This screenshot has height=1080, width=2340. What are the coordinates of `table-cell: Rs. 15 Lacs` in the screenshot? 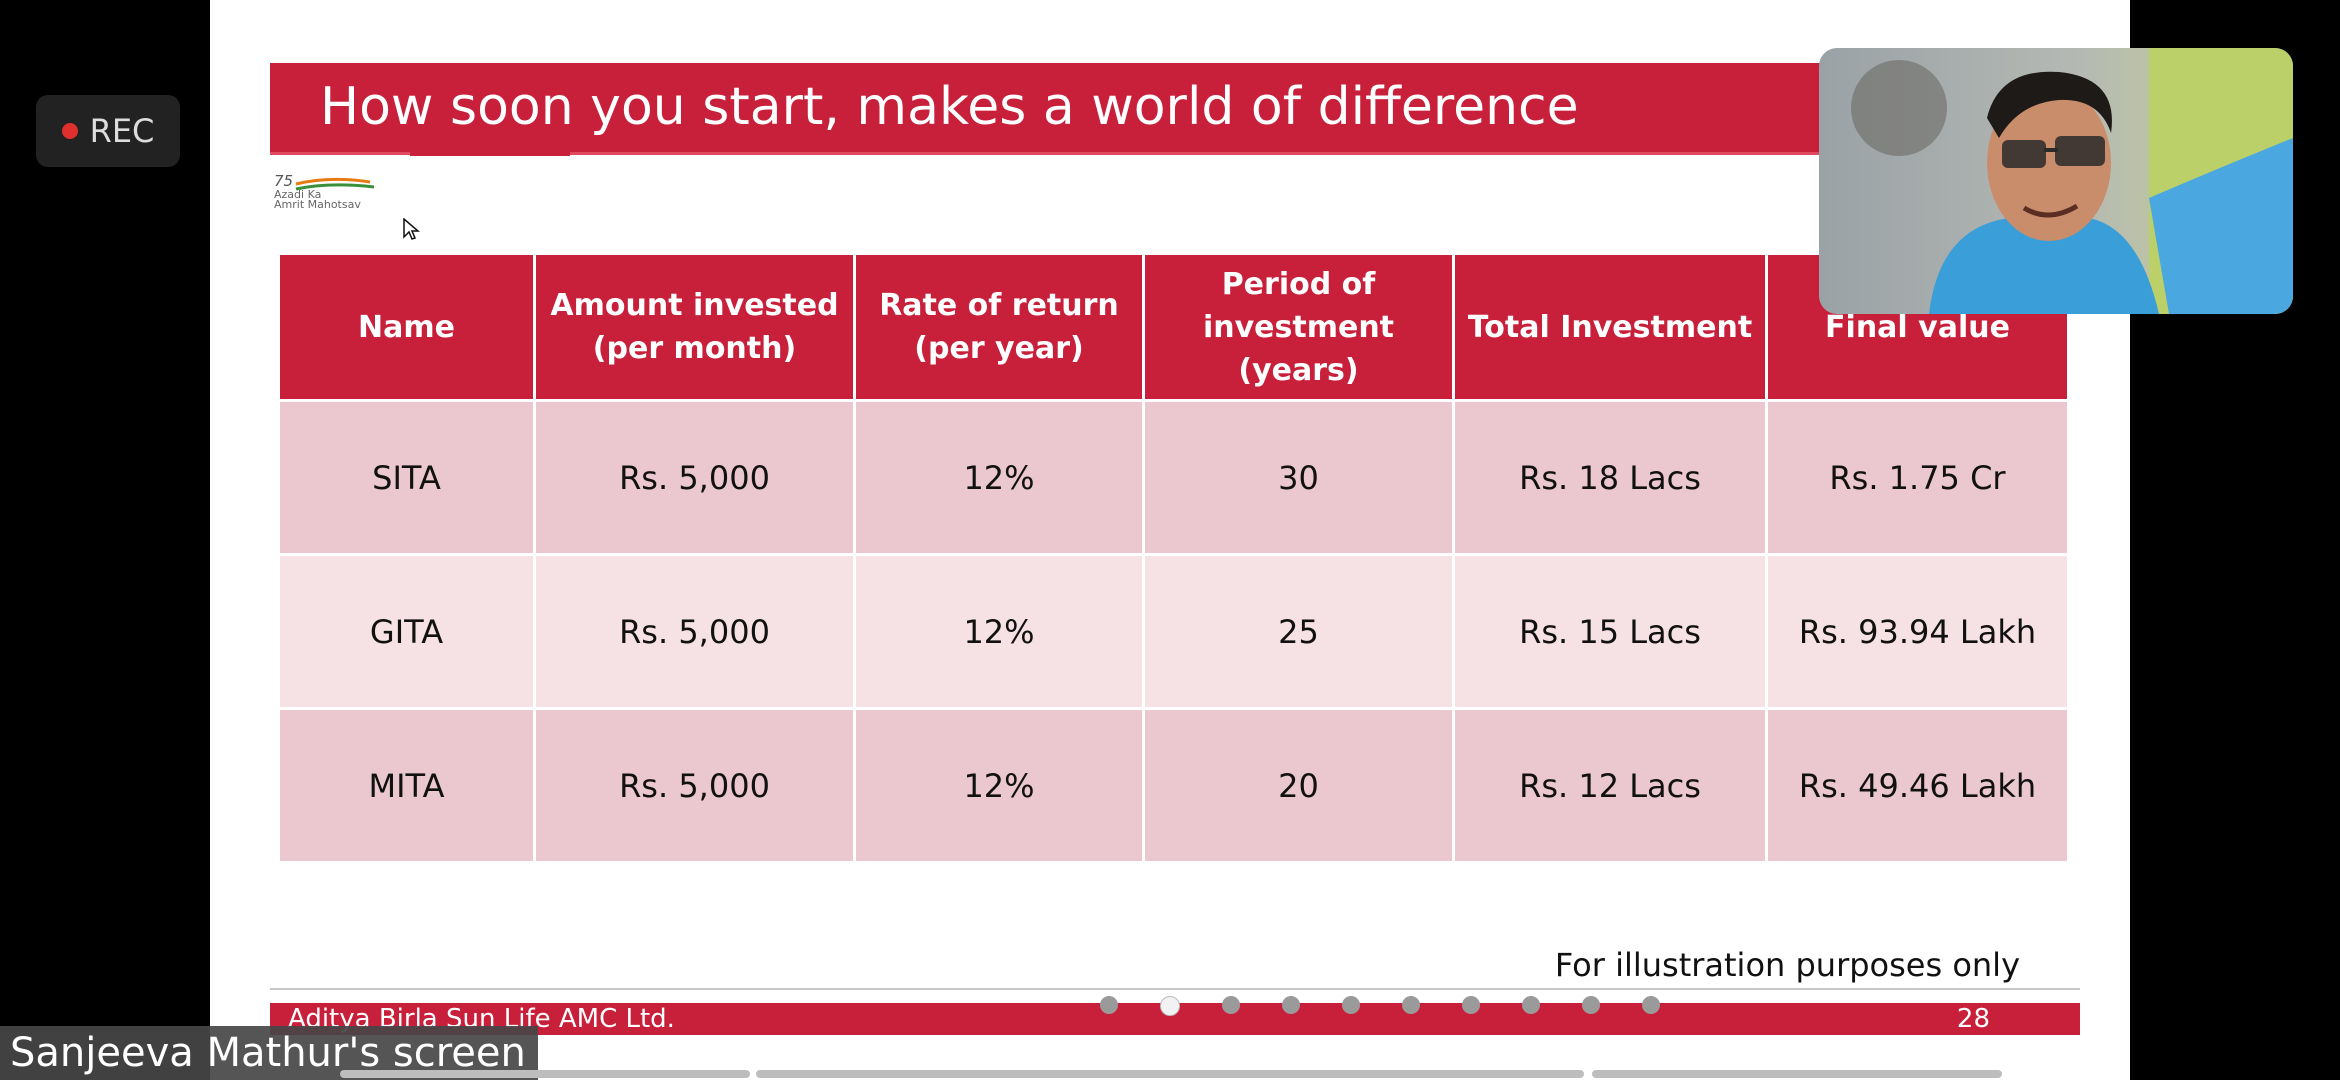 It's located at (1610, 631).